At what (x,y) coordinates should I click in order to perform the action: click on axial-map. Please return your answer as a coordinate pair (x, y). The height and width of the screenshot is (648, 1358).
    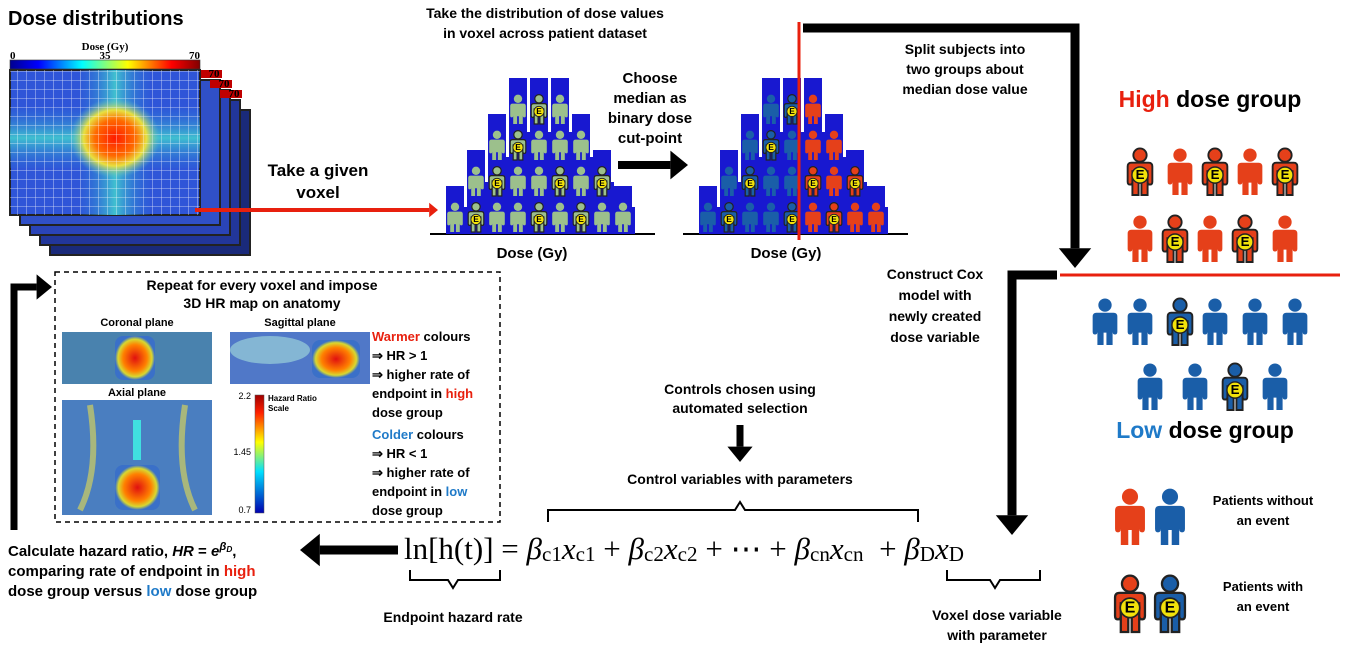
    Looking at the image, I should click on (137, 457).